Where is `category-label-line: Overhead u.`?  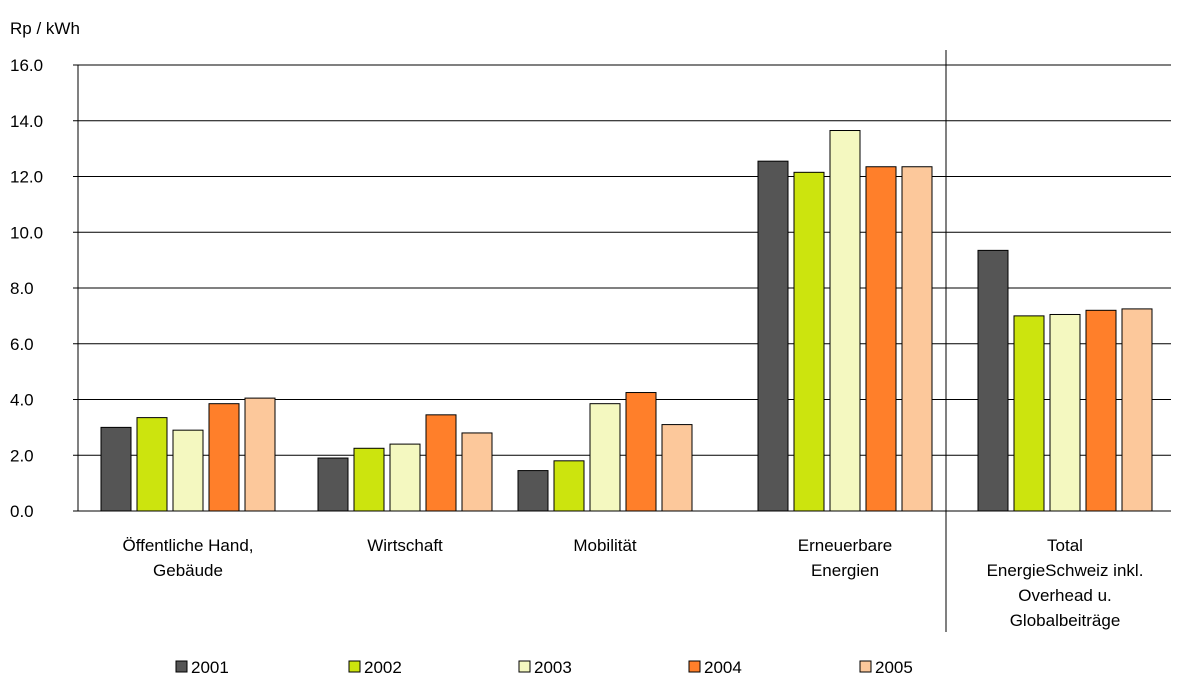
category-label-line: Overhead u. is located at coordinates (1065, 595).